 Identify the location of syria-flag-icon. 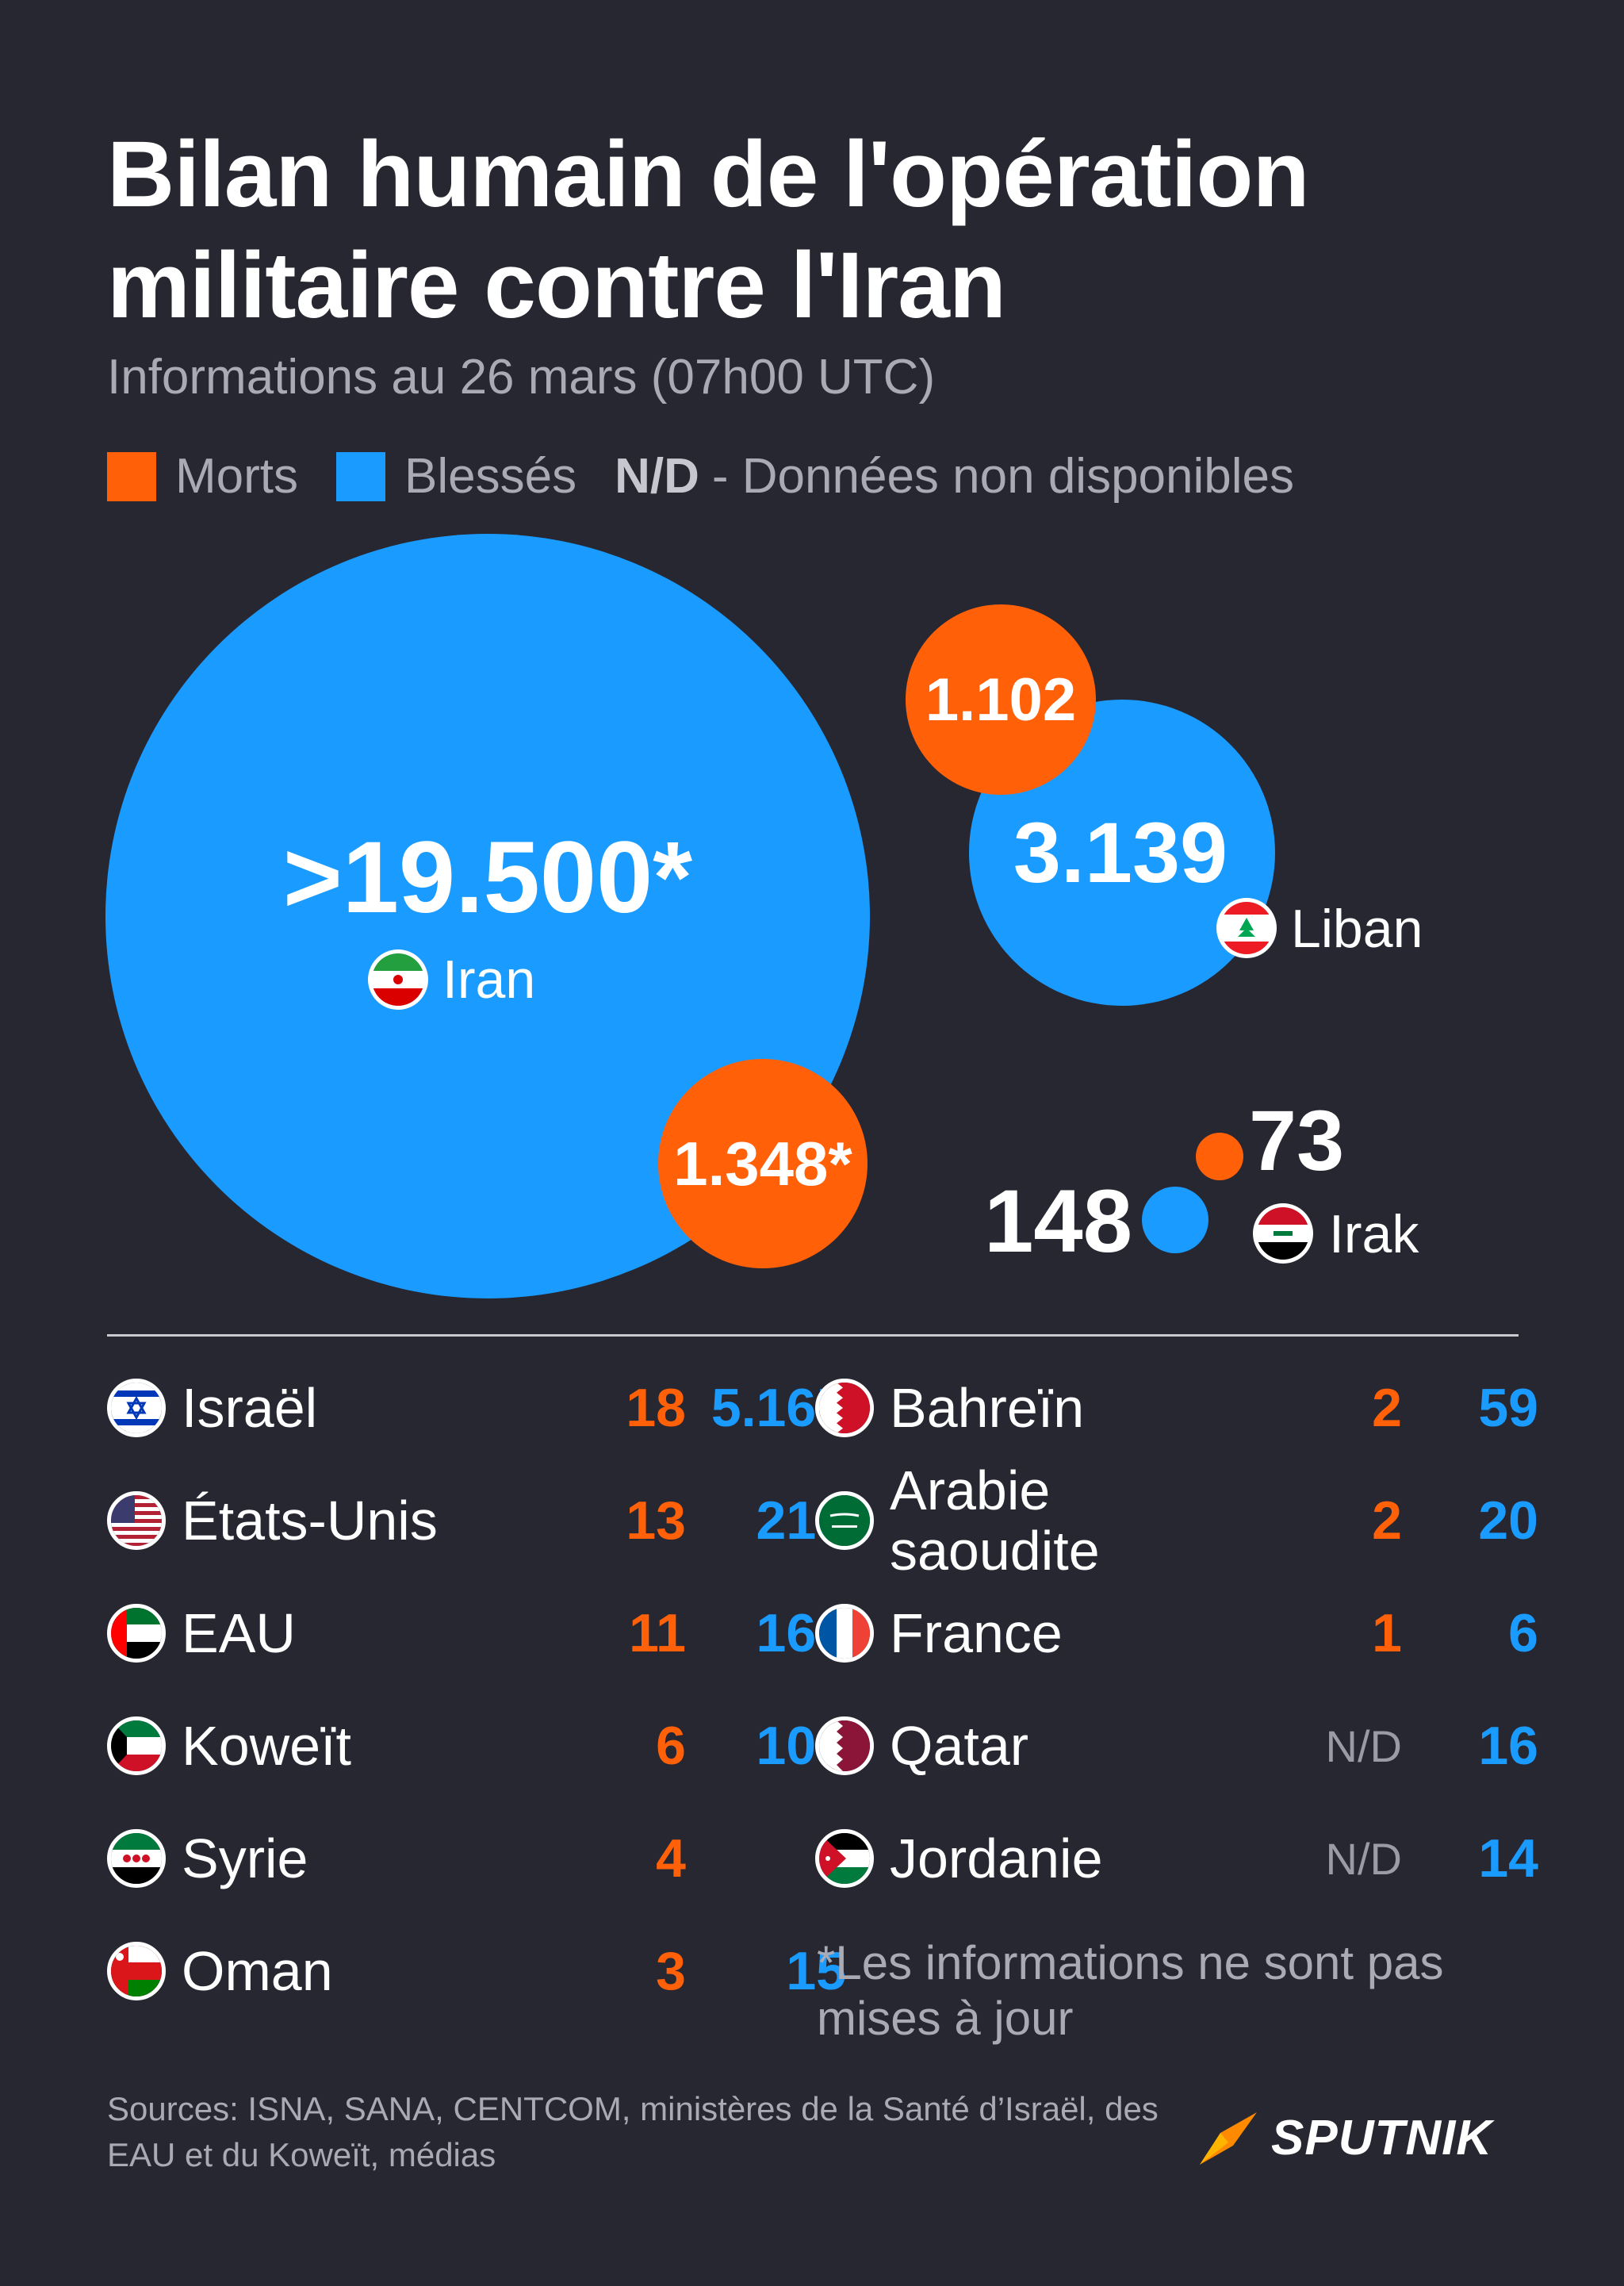
(136, 1858).